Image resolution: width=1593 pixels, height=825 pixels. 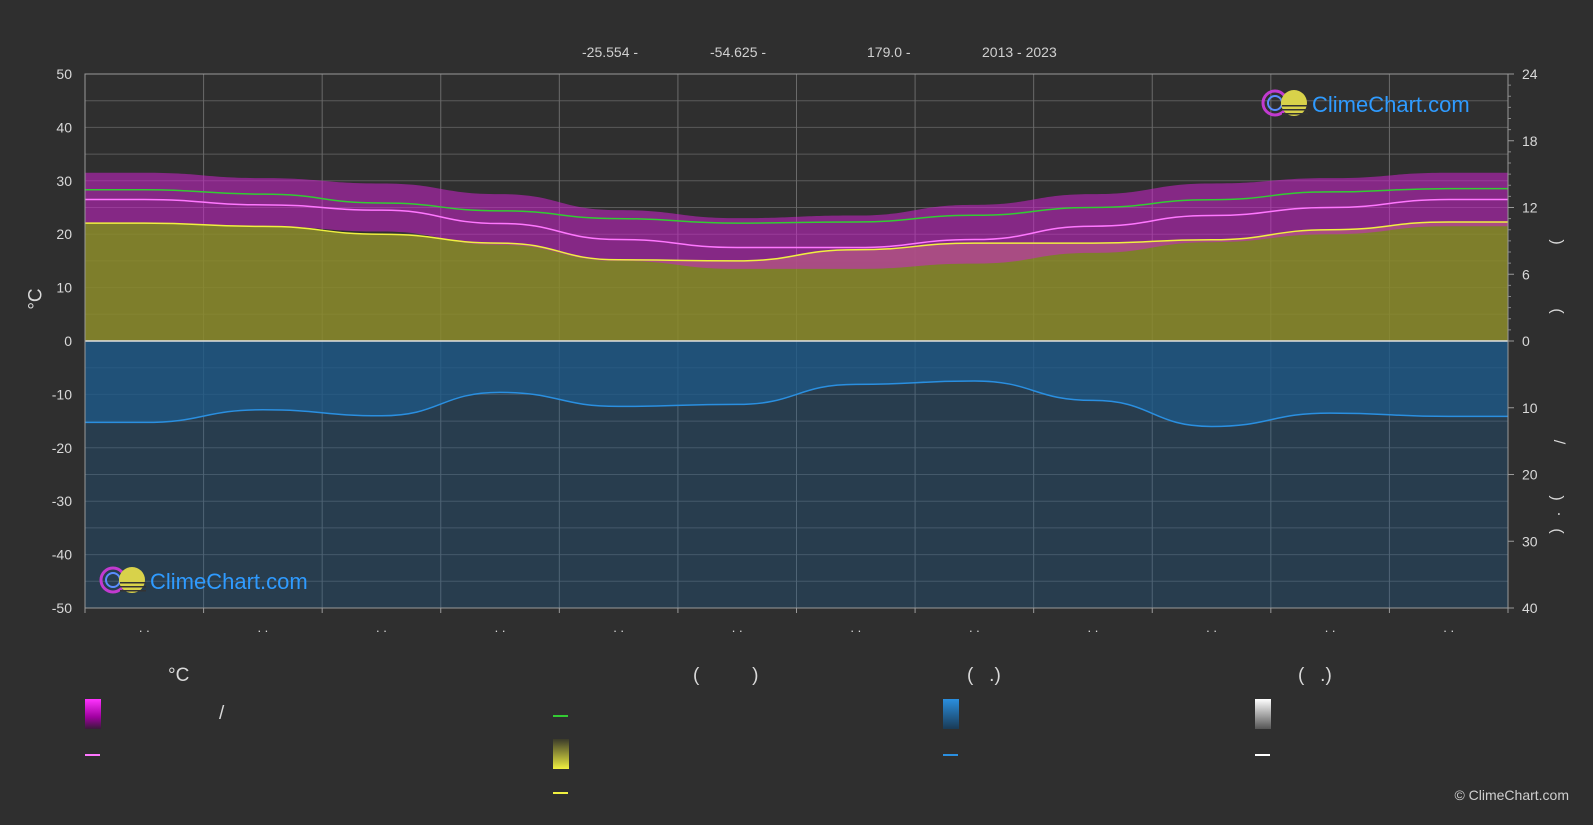 What do you see at coordinates (796, 281) in the screenshot?
I see `sunshine-area` at bounding box center [796, 281].